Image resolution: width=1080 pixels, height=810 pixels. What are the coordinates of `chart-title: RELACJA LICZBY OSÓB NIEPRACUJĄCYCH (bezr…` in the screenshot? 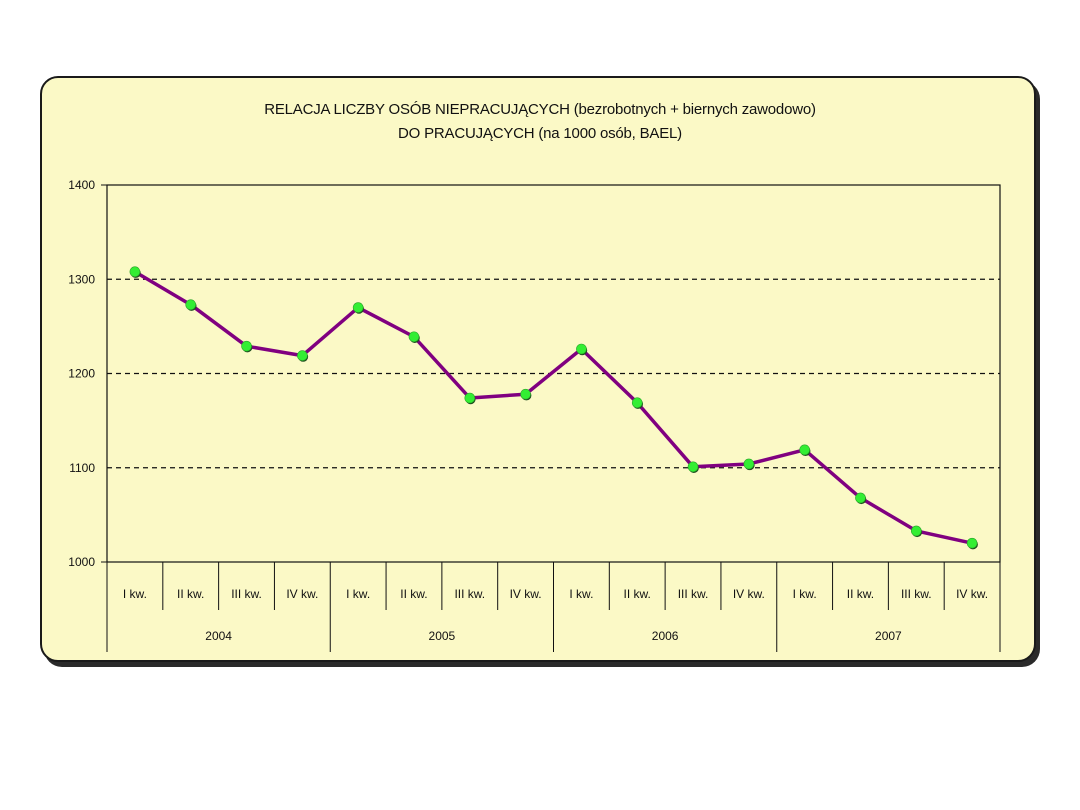 It's located at (540, 122).